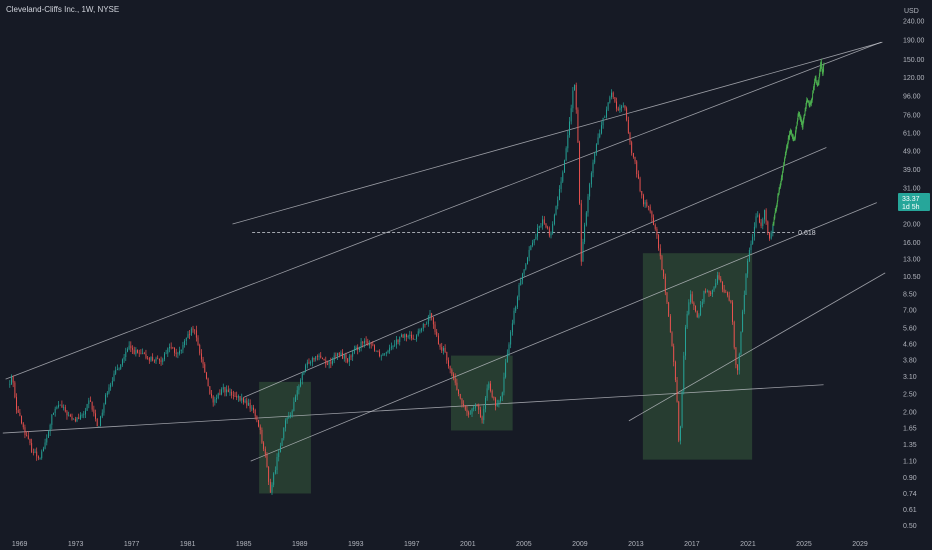 The image size is (932, 550). What do you see at coordinates (76, 544) in the screenshot?
I see `x-tick-label: 1973` at bounding box center [76, 544].